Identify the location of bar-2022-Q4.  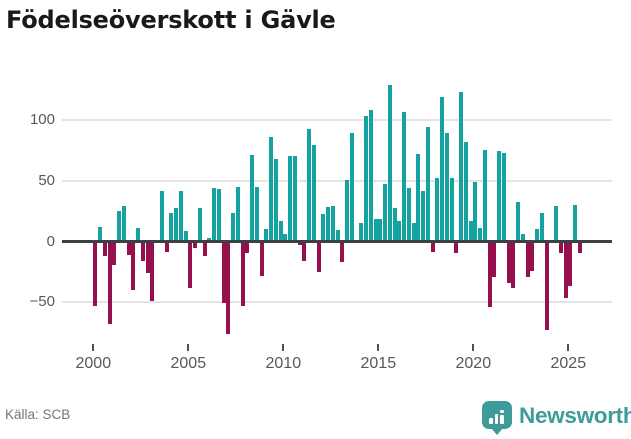
(527, 260).